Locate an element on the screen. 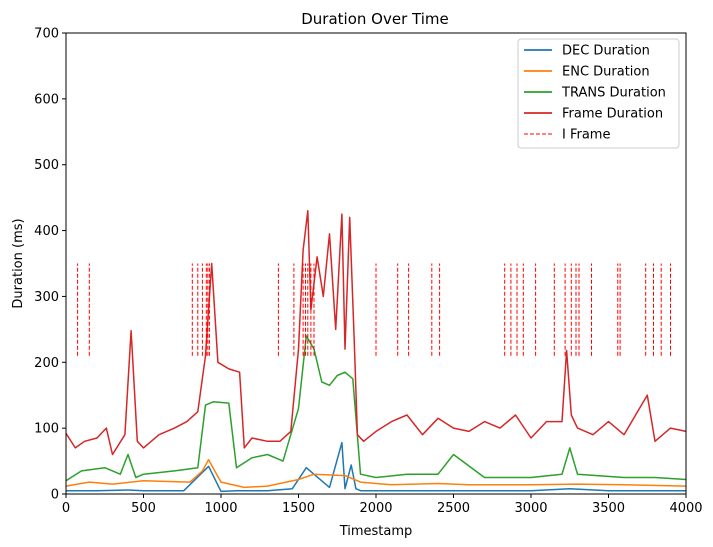 Image resolution: width=713 pixels, height=547 pixels. series-line-enc-duration is located at coordinates (376, 474).